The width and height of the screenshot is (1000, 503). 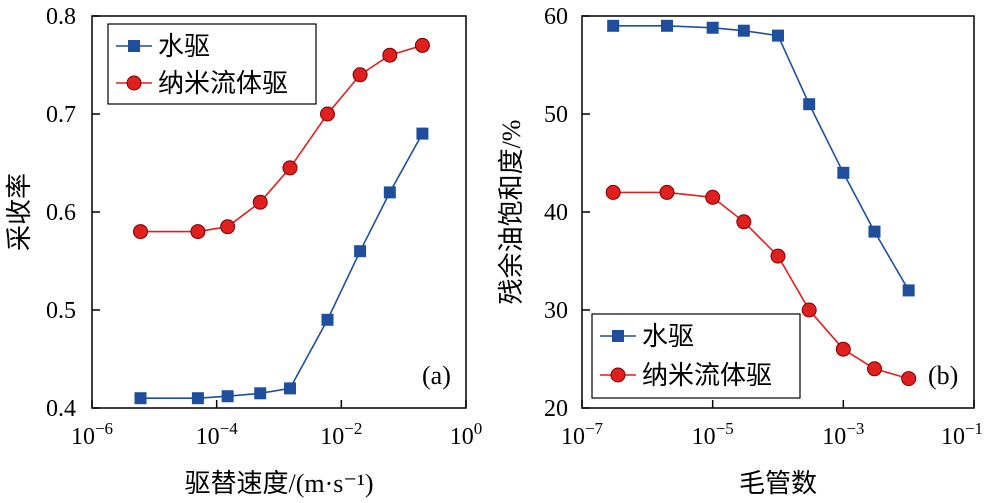 What do you see at coordinates (134, 83) in the screenshot?
I see `chart-a-legend-marker-nano` at bounding box center [134, 83].